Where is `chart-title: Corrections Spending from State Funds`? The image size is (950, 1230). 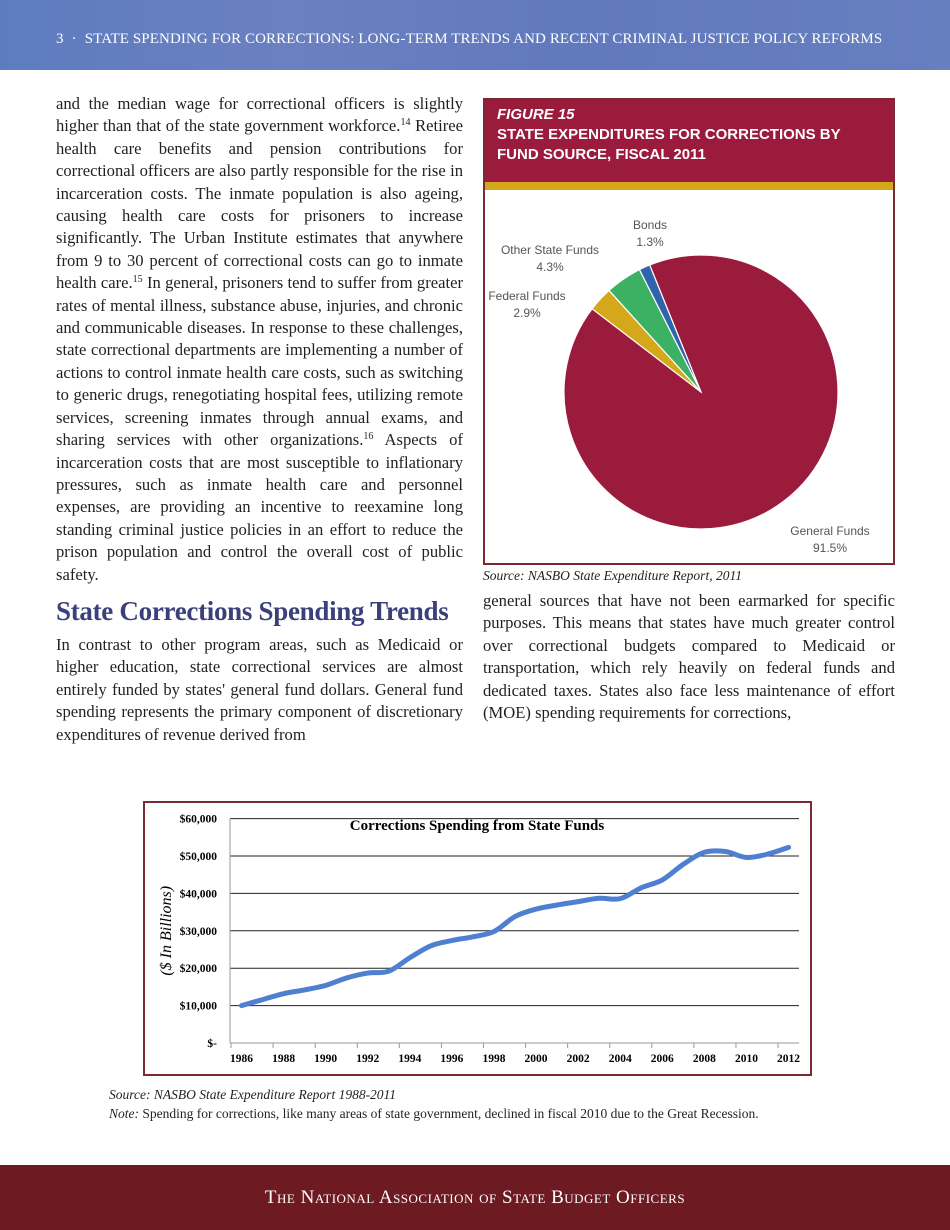 chart-title: Corrections Spending from State Funds is located at coordinates (477, 826).